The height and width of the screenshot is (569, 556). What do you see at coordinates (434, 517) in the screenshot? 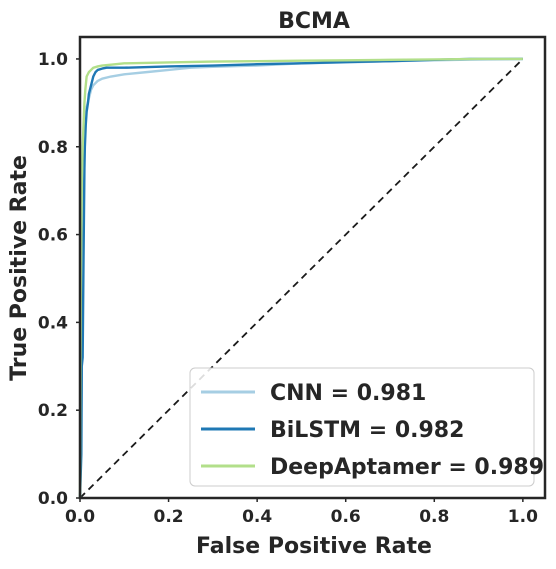
I see `x-tick-label: 0.8` at bounding box center [434, 517].